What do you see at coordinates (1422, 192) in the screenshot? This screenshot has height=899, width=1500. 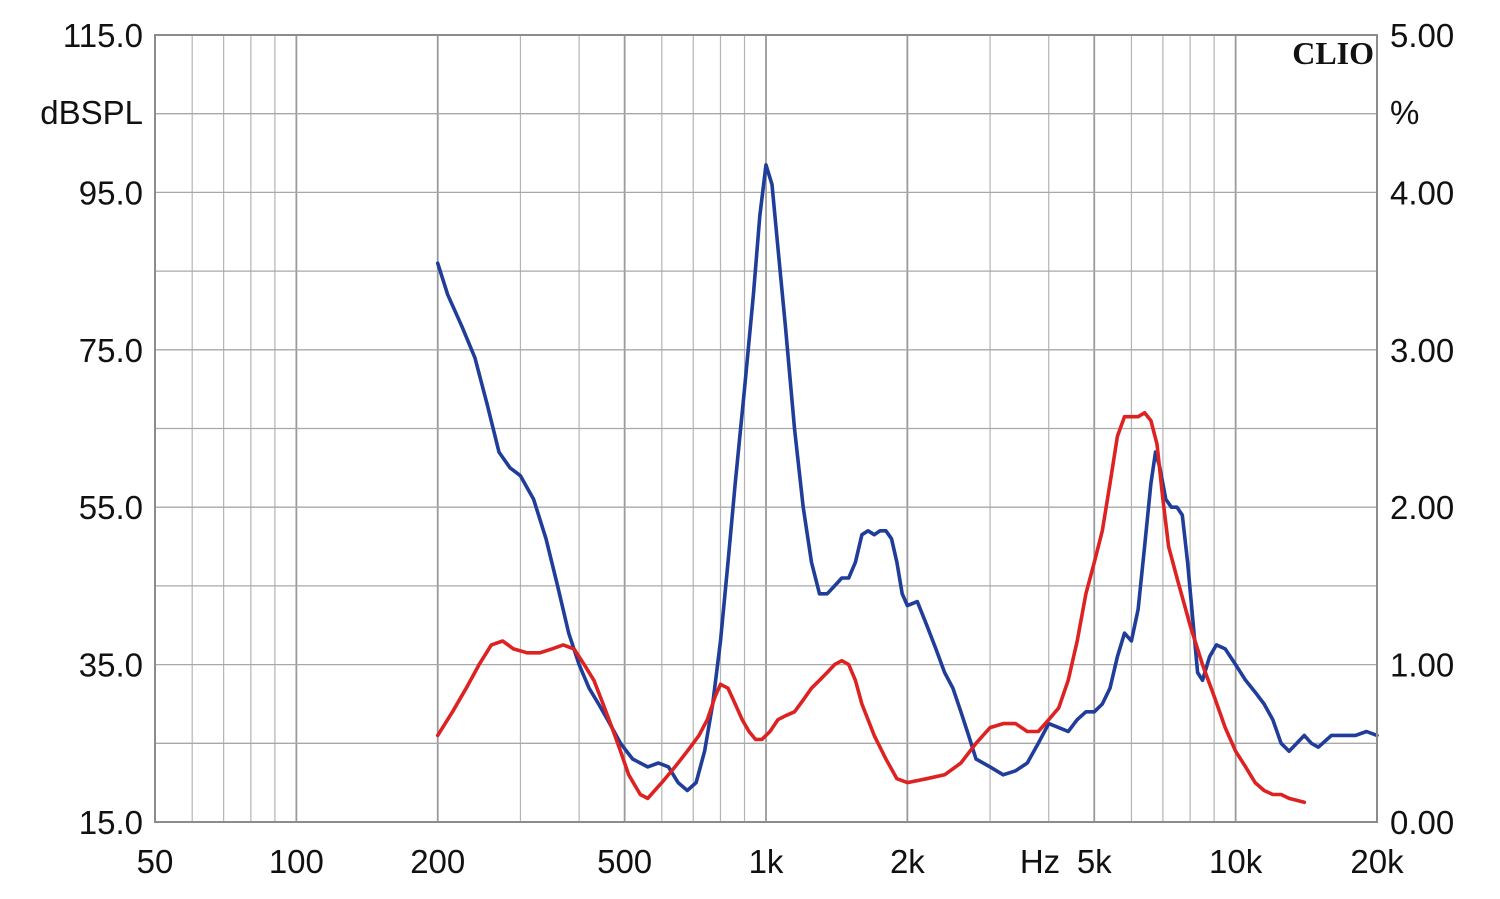 I see `y-right-tick-label: 4.00` at bounding box center [1422, 192].